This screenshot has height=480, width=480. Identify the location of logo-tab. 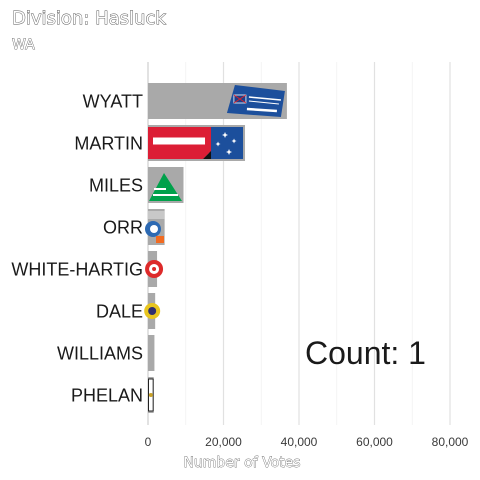
(160, 239).